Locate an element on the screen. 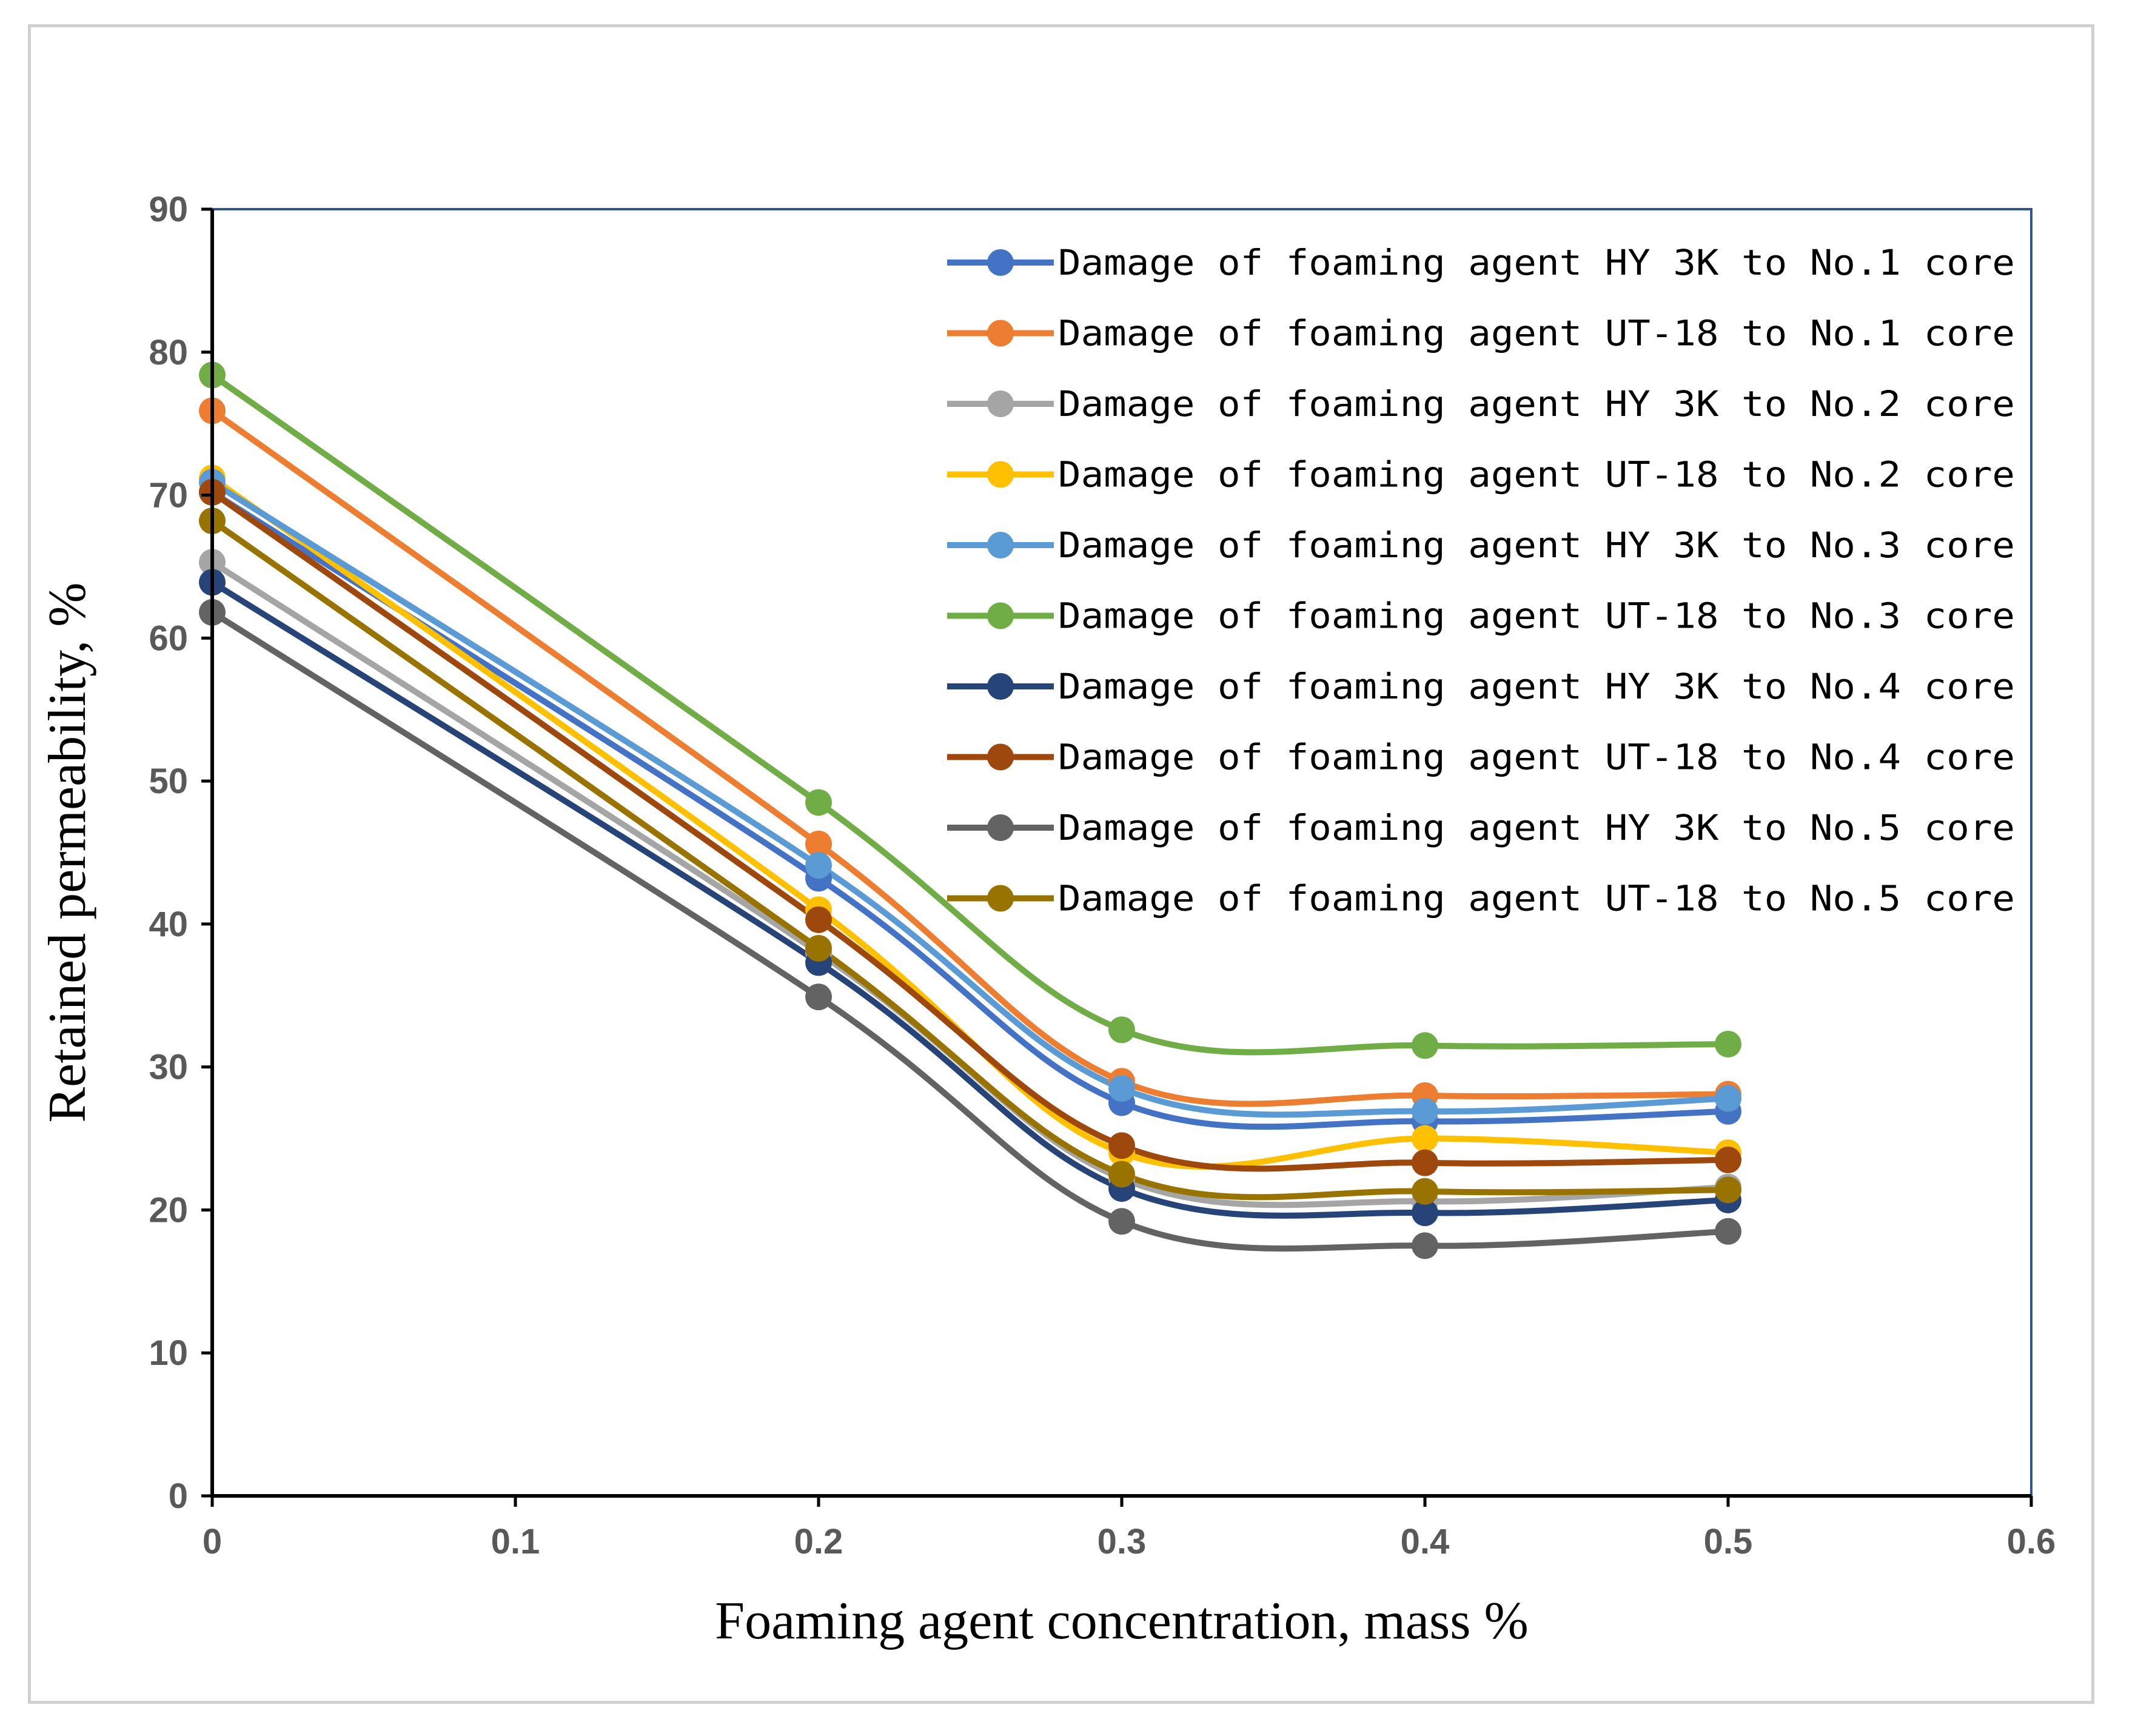 The image size is (2138, 1736). y-tick-label: 0 is located at coordinates (179, 1496).